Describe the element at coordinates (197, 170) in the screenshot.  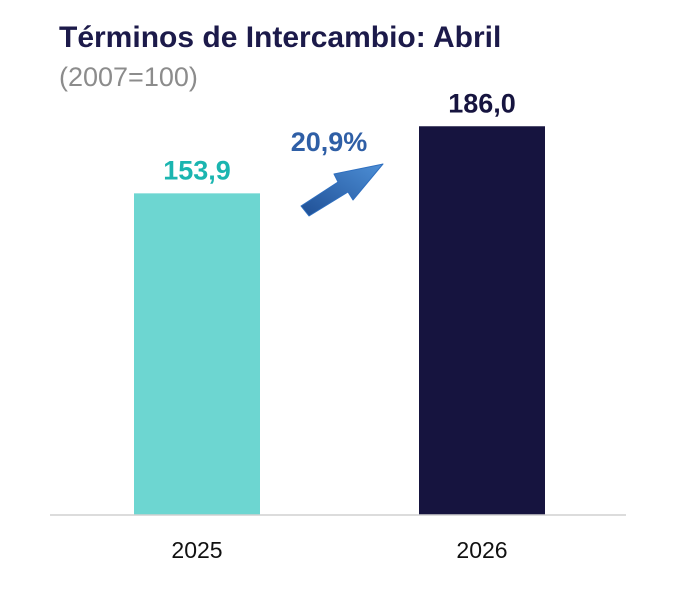
I see `value-label-2025: 153,9` at that location.